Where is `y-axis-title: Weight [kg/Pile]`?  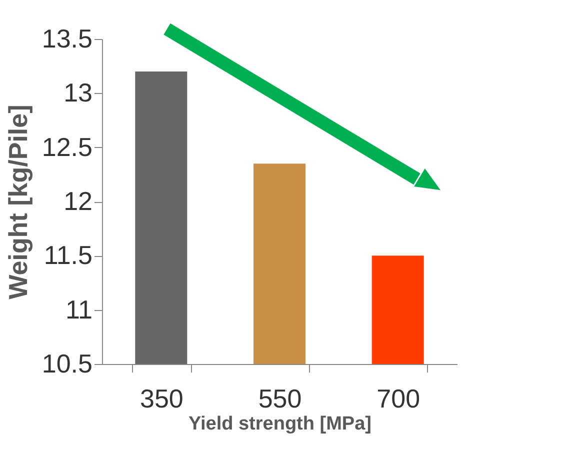
y-axis-title: Weight [kg/Pile] is located at coordinates (17, 202).